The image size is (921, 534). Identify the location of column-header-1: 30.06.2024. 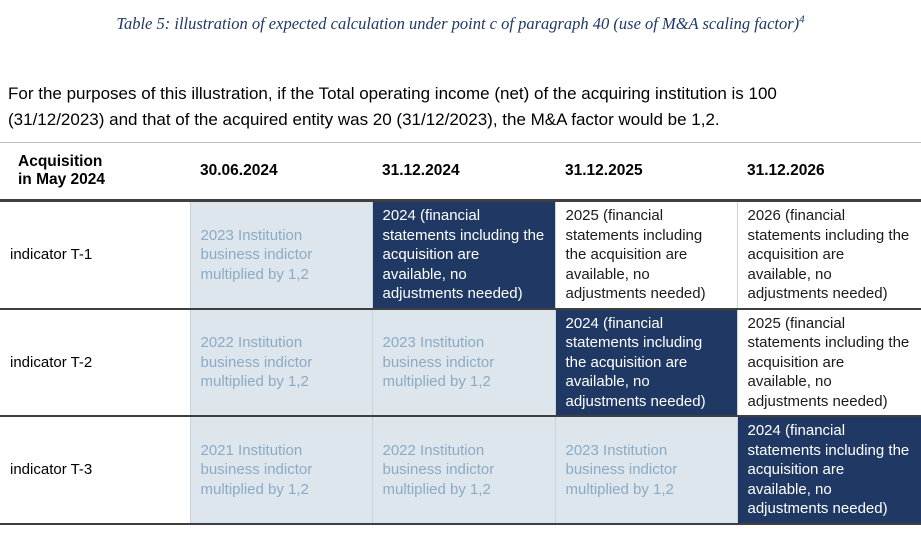
(281, 172).